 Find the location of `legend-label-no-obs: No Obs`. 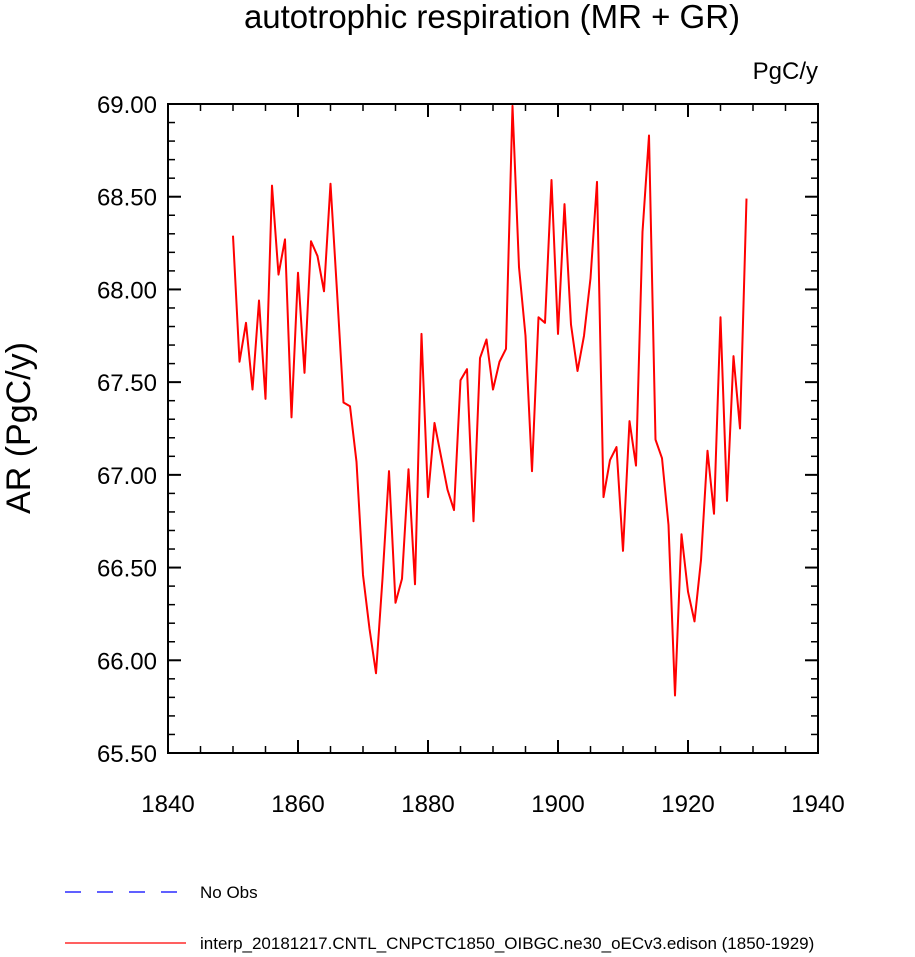

legend-label-no-obs: No Obs is located at coordinates (229, 892).